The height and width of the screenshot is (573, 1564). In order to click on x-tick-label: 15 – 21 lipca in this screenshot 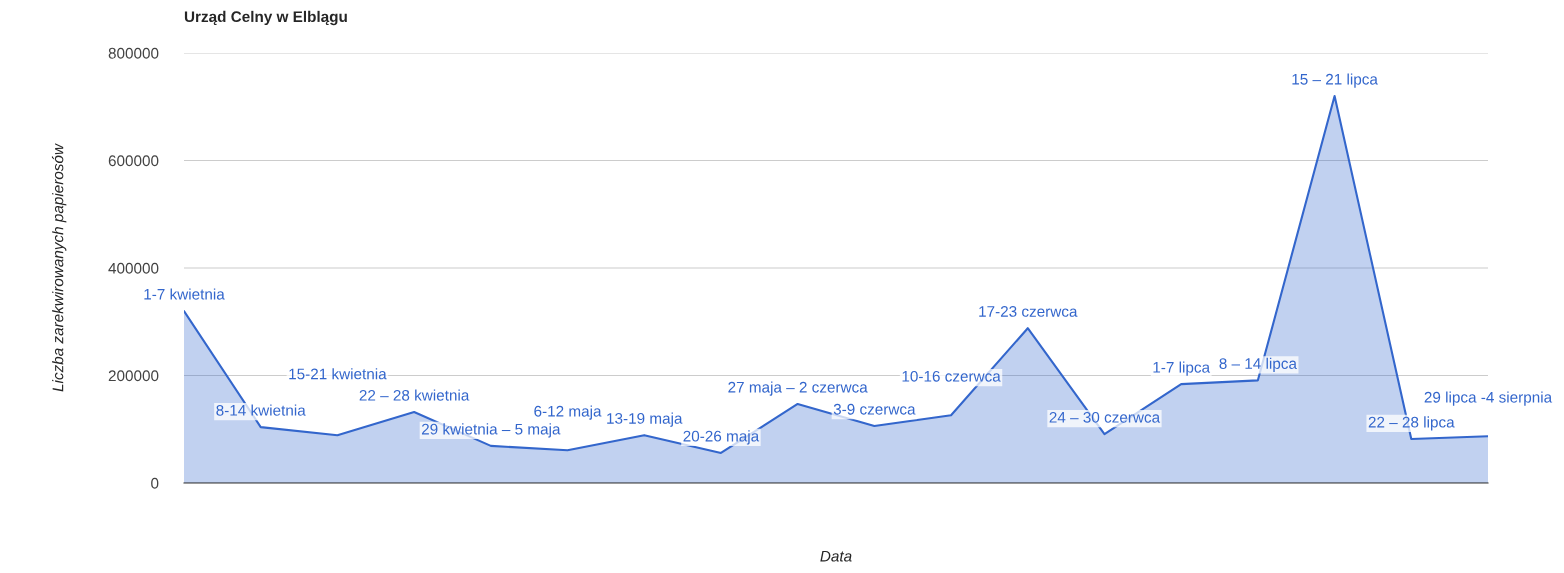, I will do `click(1335, 80)`.